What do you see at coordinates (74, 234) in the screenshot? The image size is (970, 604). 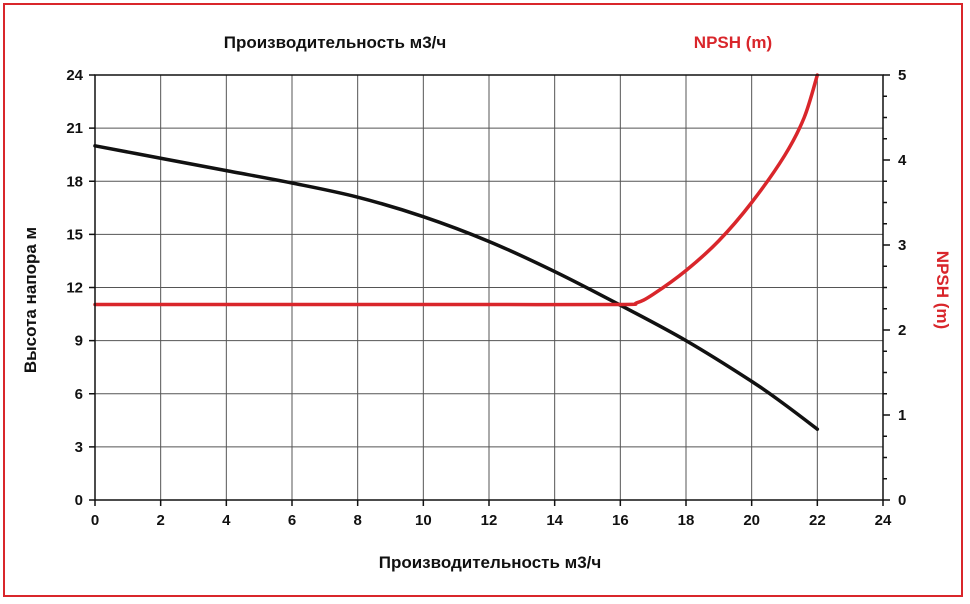 I see `y-tick-label: 15` at bounding box center [74, 234].